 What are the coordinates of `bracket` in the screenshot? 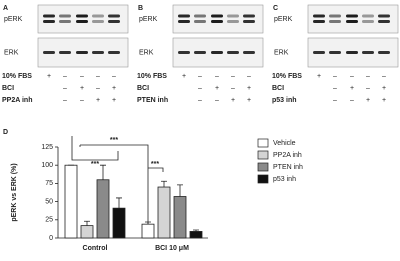 It's located at (114, 186).